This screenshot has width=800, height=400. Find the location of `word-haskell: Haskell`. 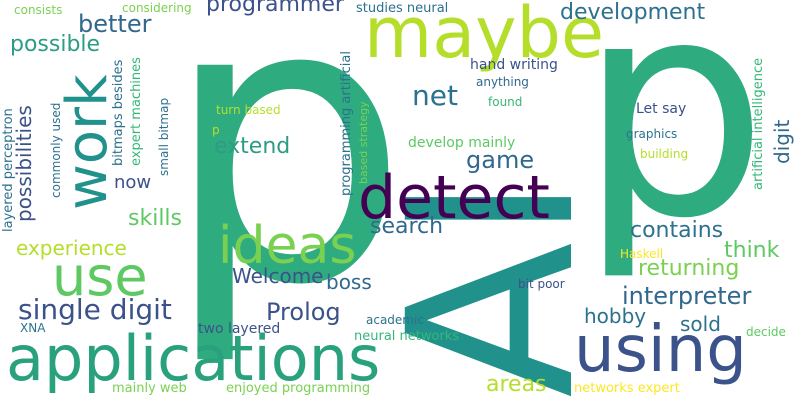

word-haskell: Haskell is located at coordinates (642, 254).